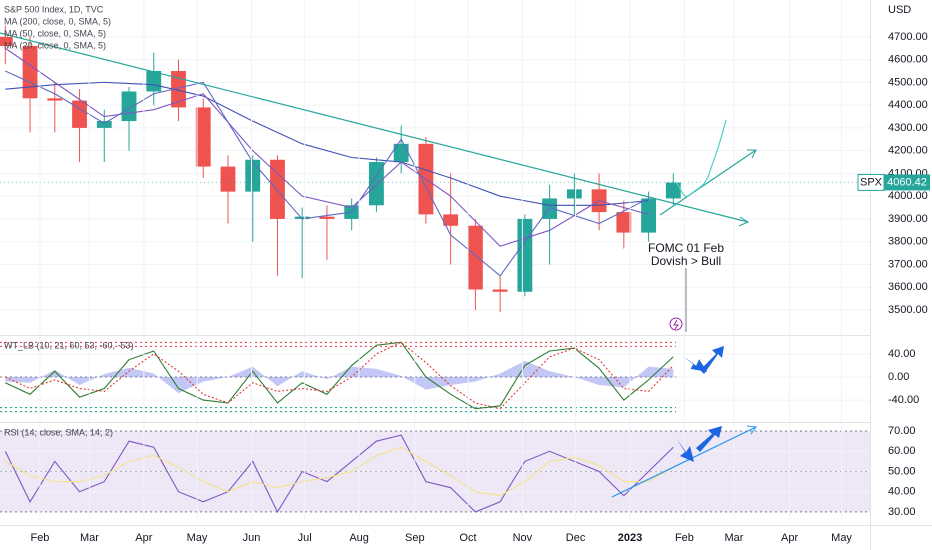 Image resolution: width=932 pixels, height=550 pixels. What do you see at coordinates (252, 538) in the screenshot?
I see `x-tick-label: Jun` at bounding box center [252, 538].